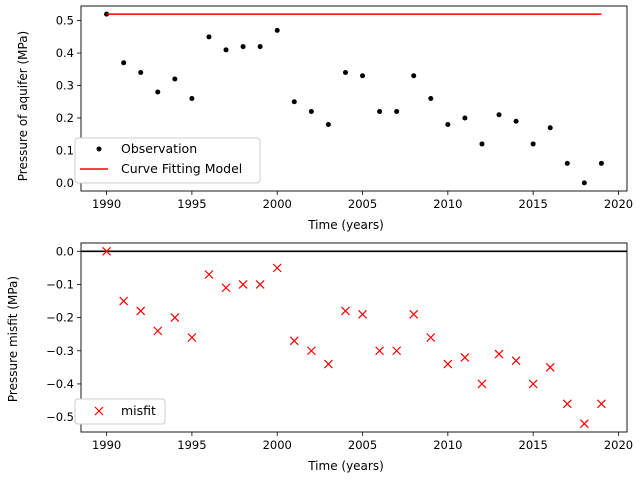 This screenshot has height=480, width=640. I want to click on legend-curve-fitting-model-label: Curve Fitting Model, so click(181, 168).